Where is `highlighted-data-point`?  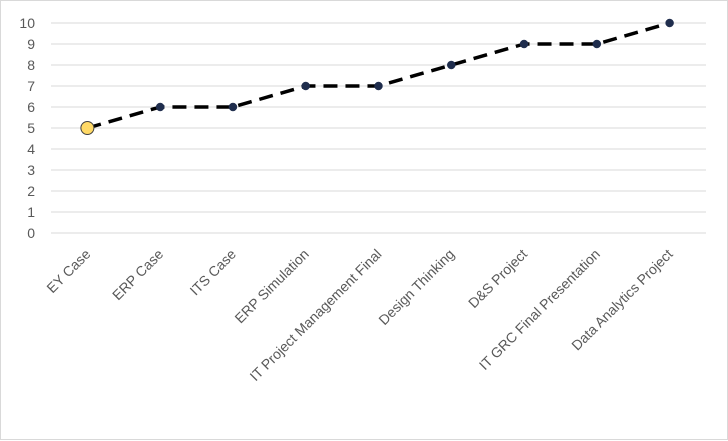 highlighted-data-point is located at coordinates (87, 128).